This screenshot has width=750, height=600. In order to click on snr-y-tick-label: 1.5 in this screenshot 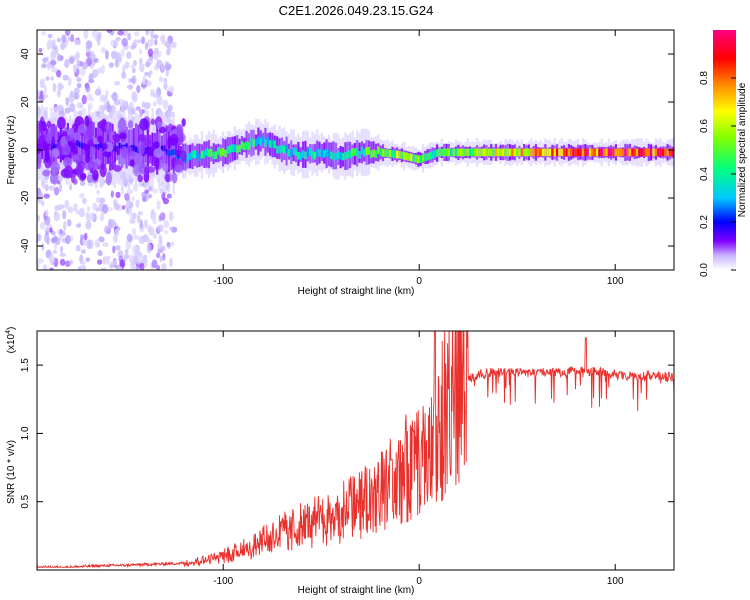, I will do `click(25, 365)`.